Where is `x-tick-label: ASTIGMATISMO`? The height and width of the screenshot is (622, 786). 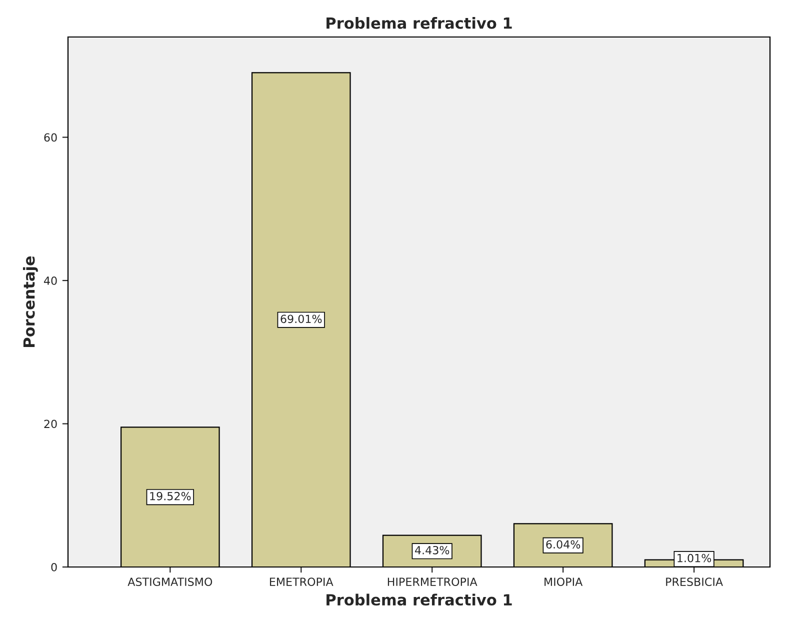 x-tick-label: ASTIGMATISMO is located at coordinates (170, 582).